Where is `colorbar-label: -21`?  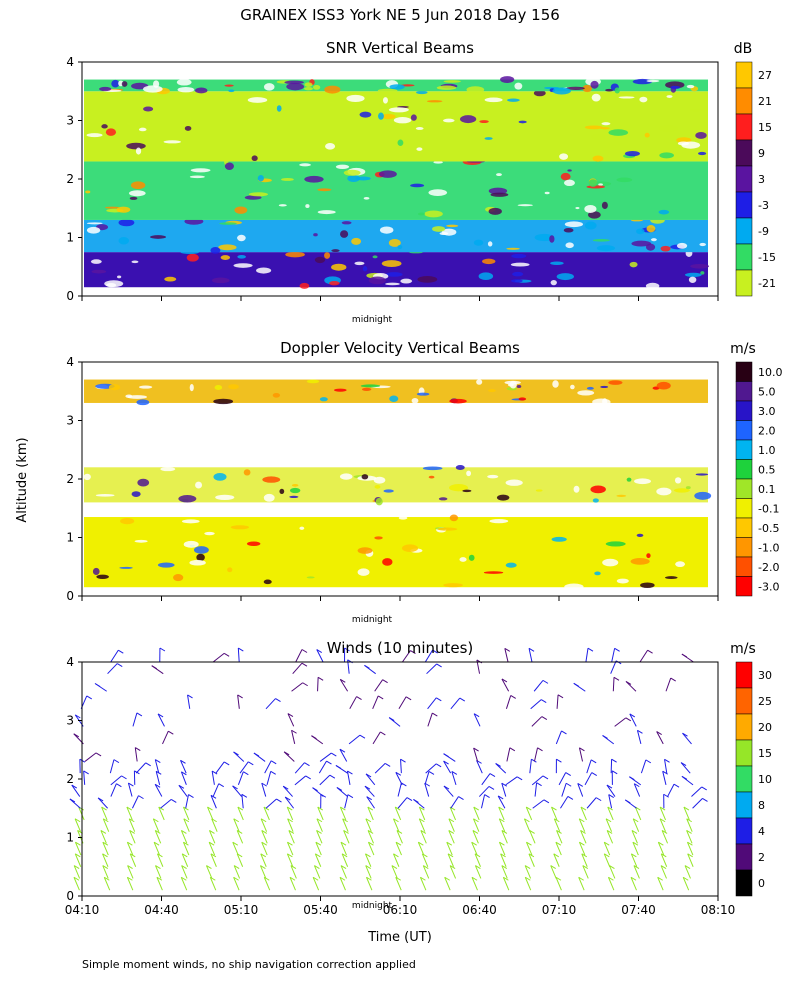 colorbar-label: -21 is located at coordinates (767, 283).